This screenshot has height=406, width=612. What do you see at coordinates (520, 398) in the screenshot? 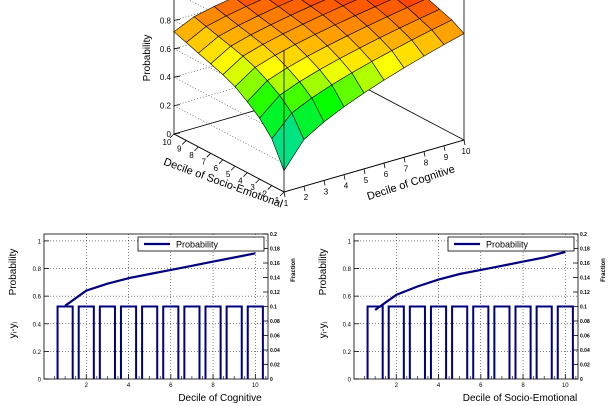
I see `x-axis-label: Decile of Socio-Emotional` at bounding box center [520, 398].